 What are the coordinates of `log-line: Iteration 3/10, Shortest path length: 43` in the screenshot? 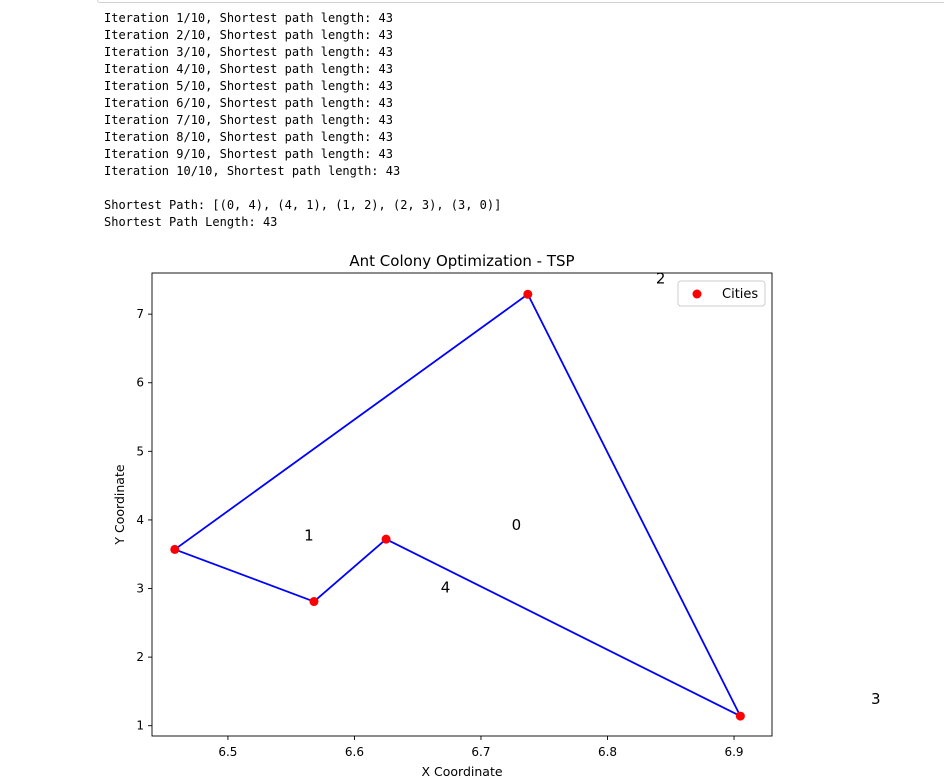 It's located at (248, 52).